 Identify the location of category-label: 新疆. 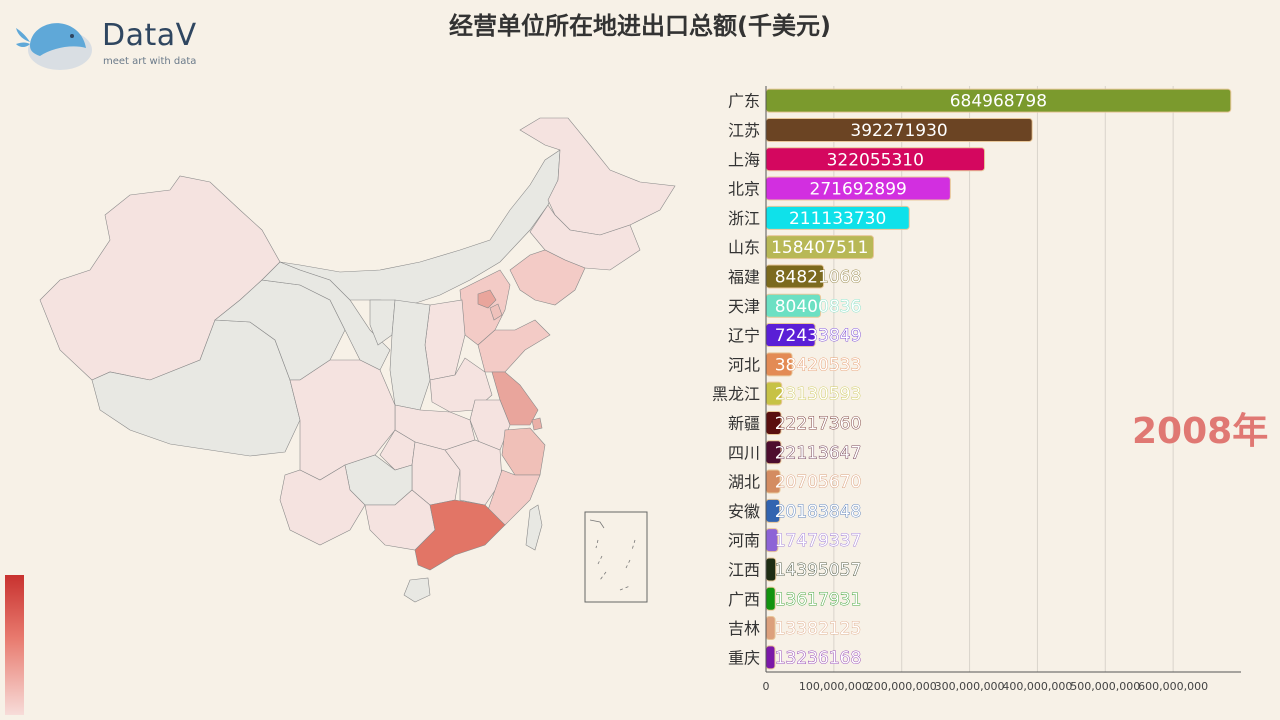
(744, 423).